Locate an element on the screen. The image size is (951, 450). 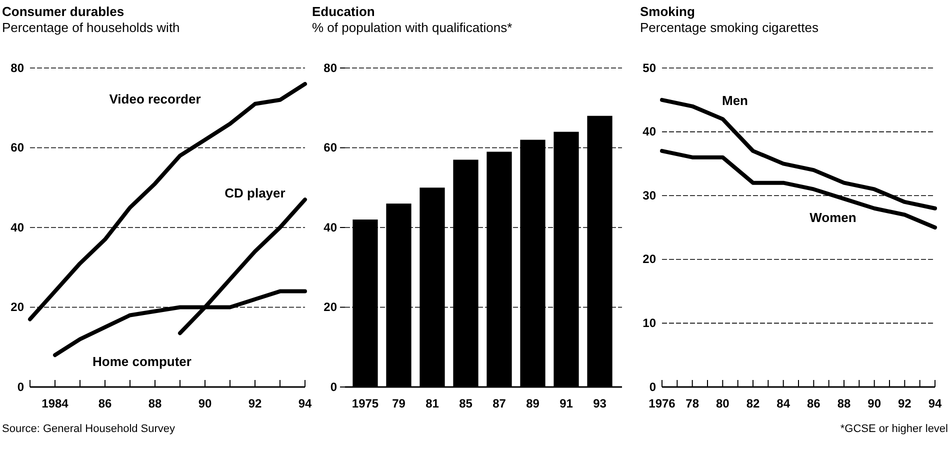
x-tick-label: 79 is located at coordinates (399, 403).